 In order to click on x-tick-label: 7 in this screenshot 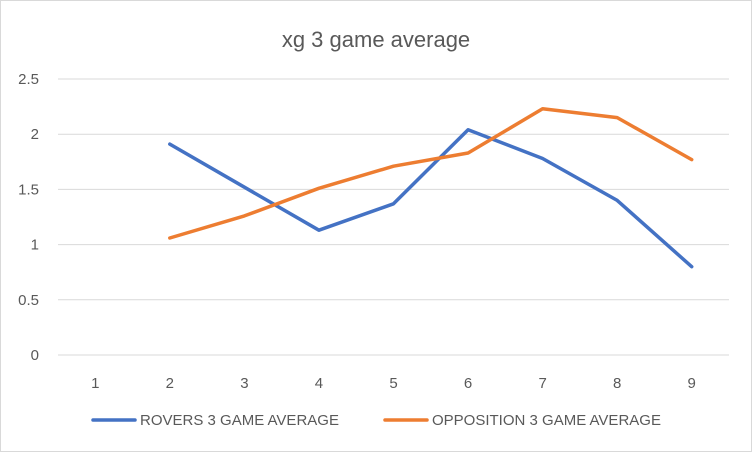, I will do `click(542, 383)`.